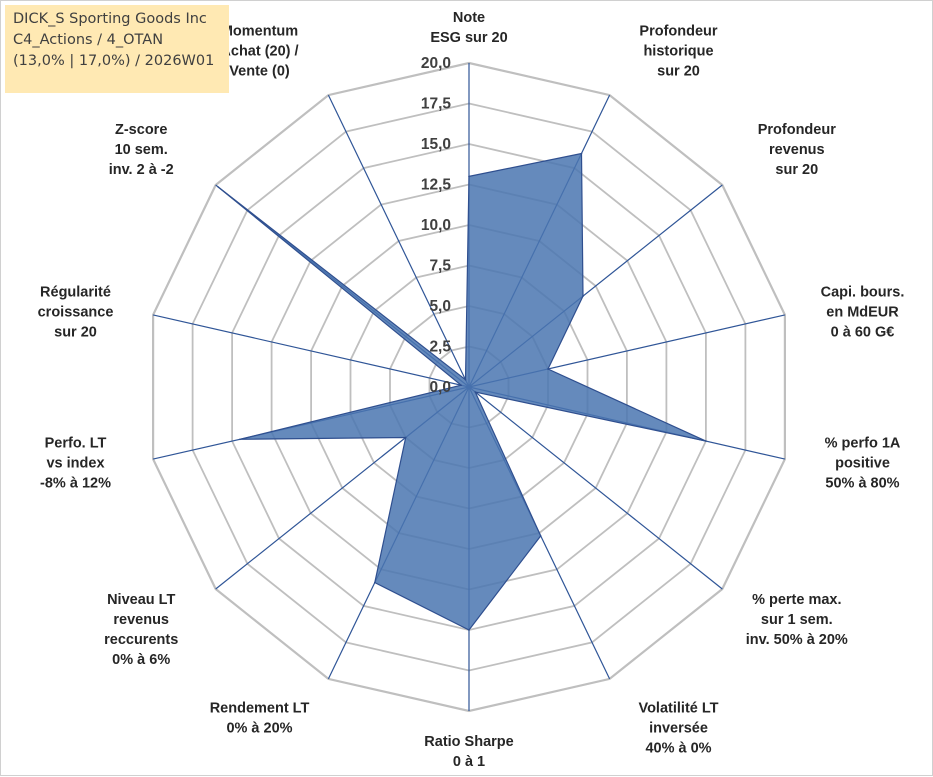  Describe the element at coordinates (259, 72) in the screenshot. I see `axis-label-line: Vente (0)` at that location.